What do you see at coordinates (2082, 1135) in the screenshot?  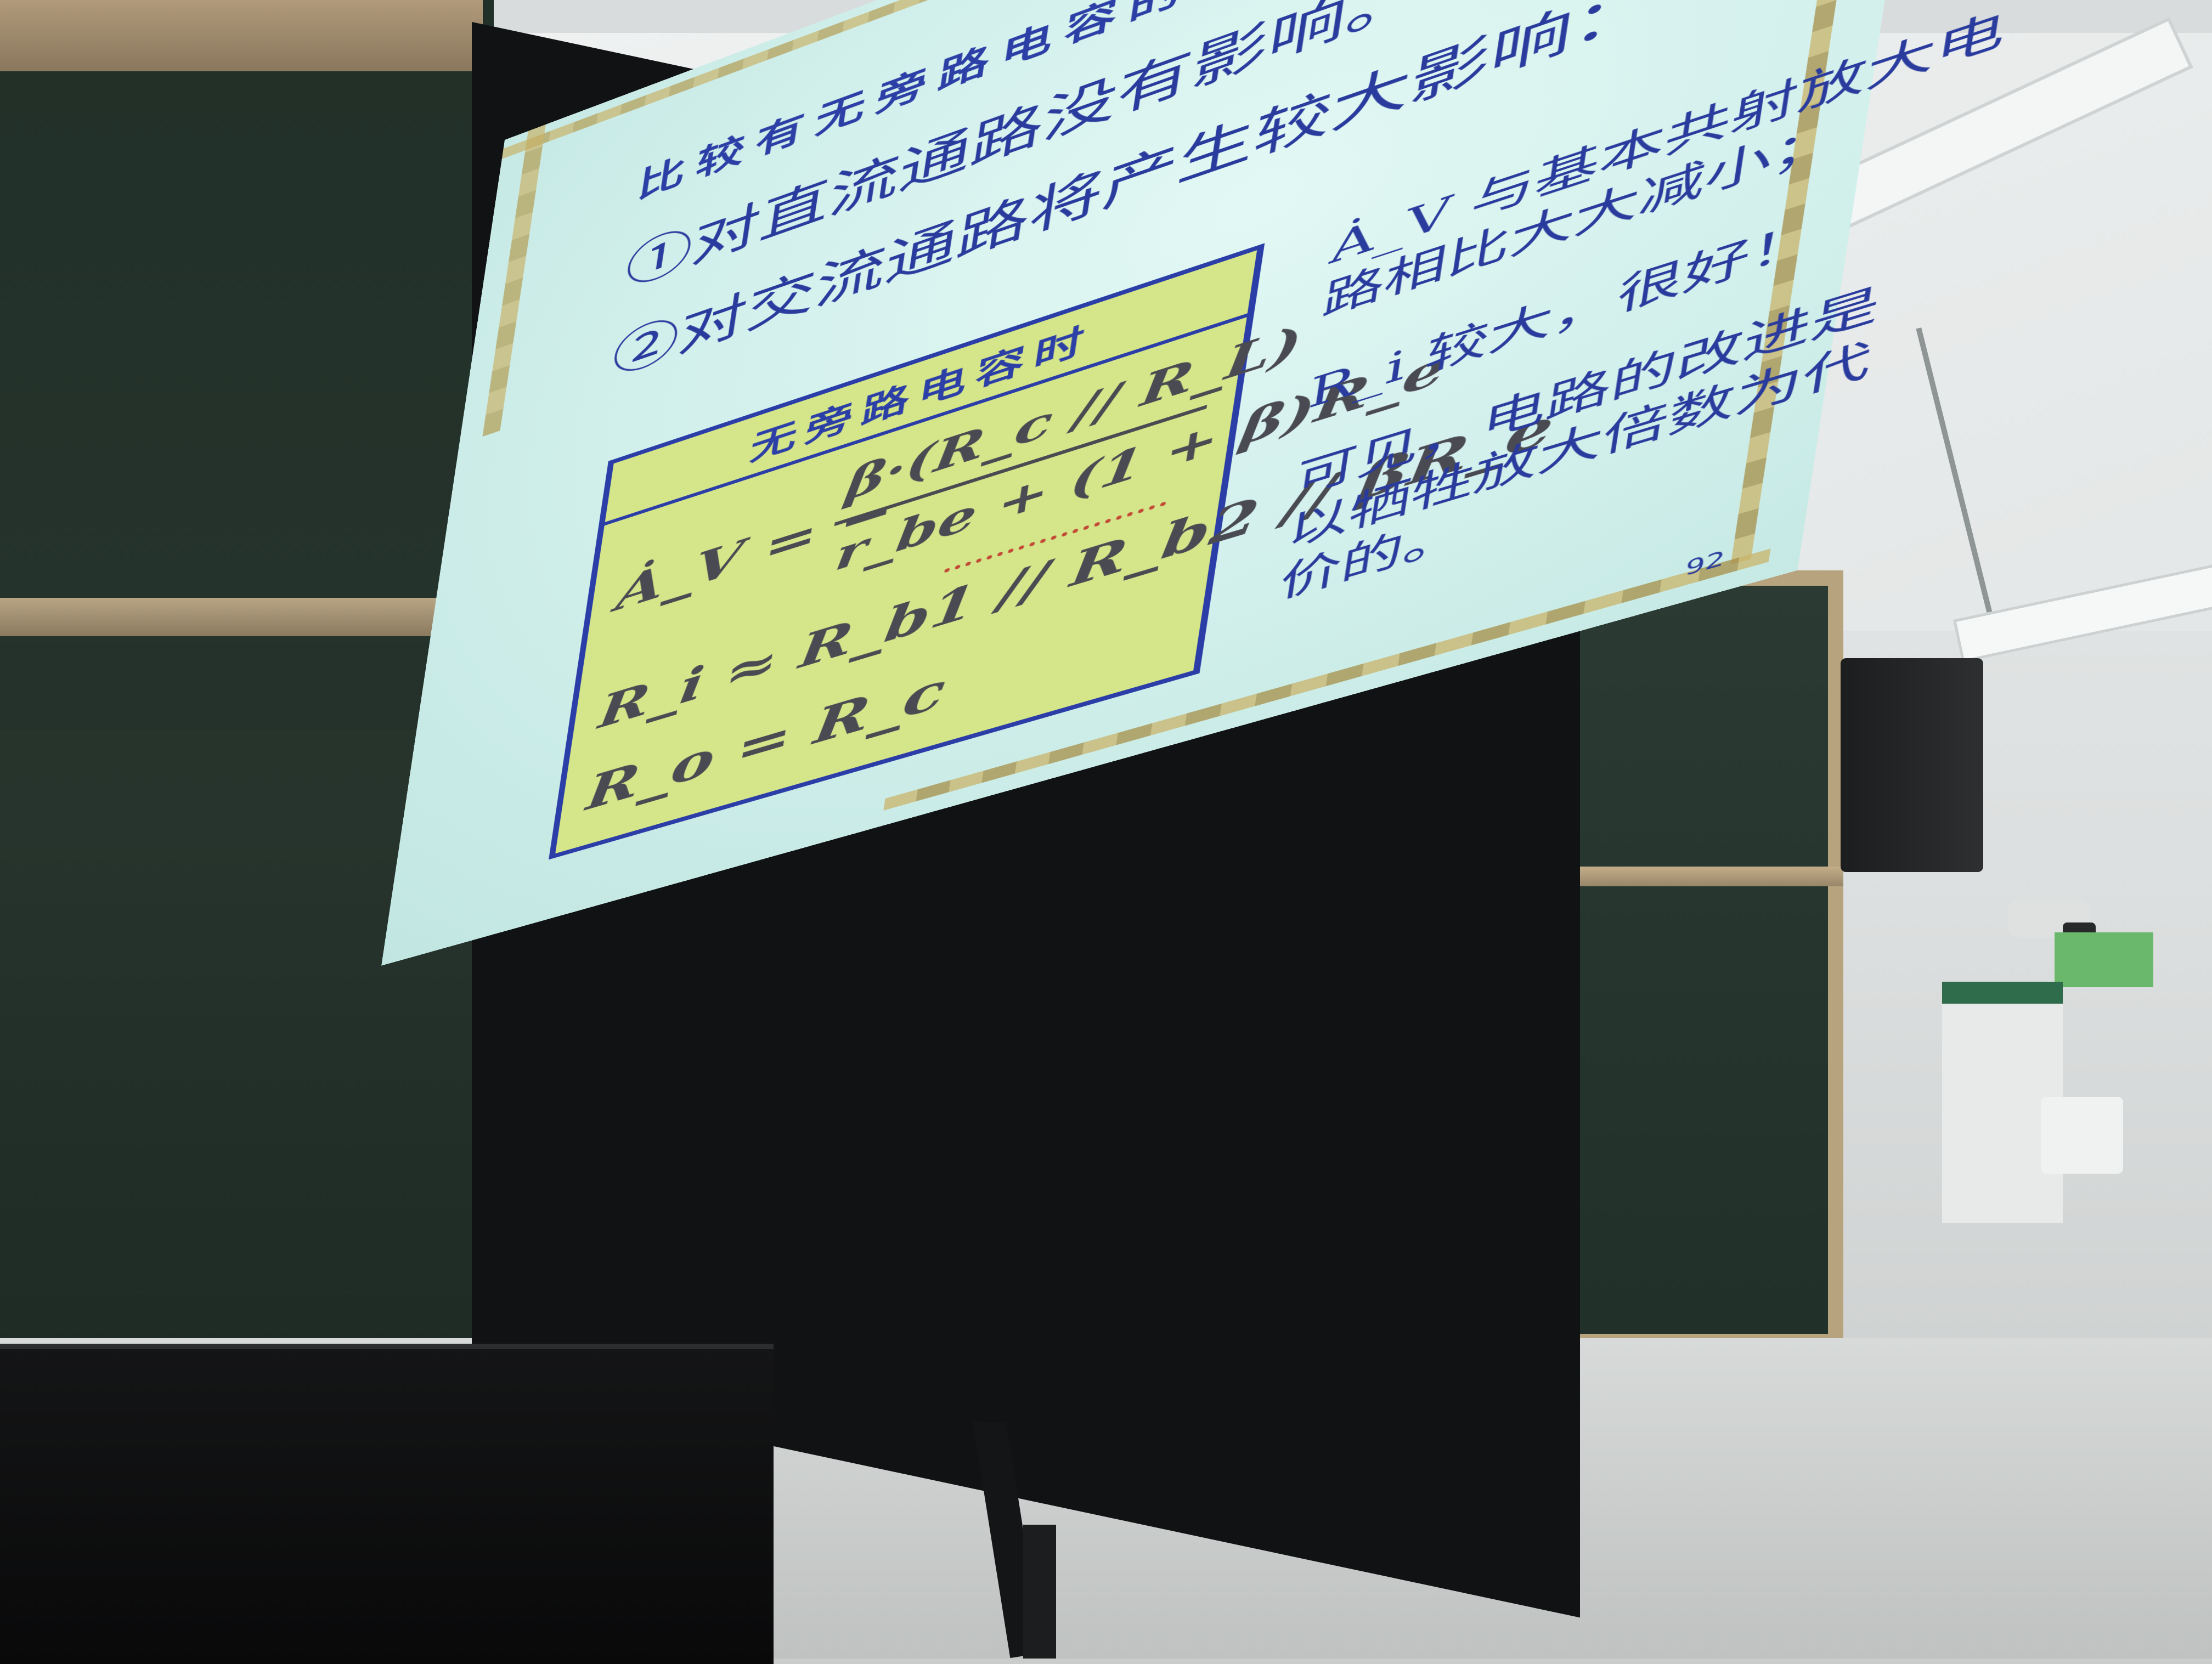 I see `wall-socket-box` at bounding box center [2082, 1135].